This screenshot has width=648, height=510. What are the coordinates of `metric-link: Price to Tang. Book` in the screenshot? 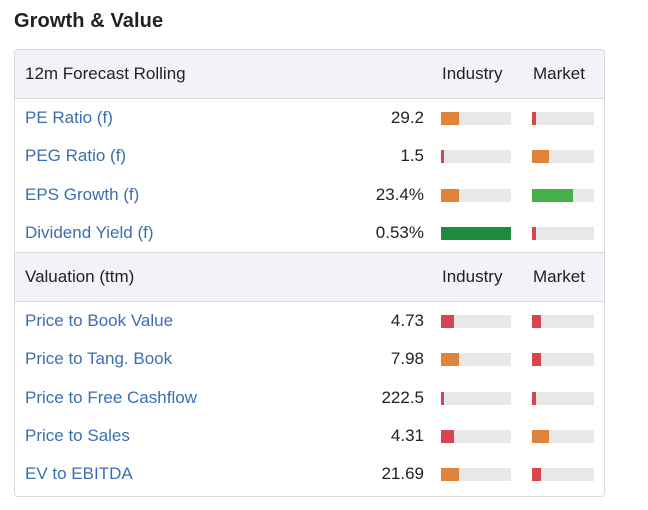 It's located at (99, 359).